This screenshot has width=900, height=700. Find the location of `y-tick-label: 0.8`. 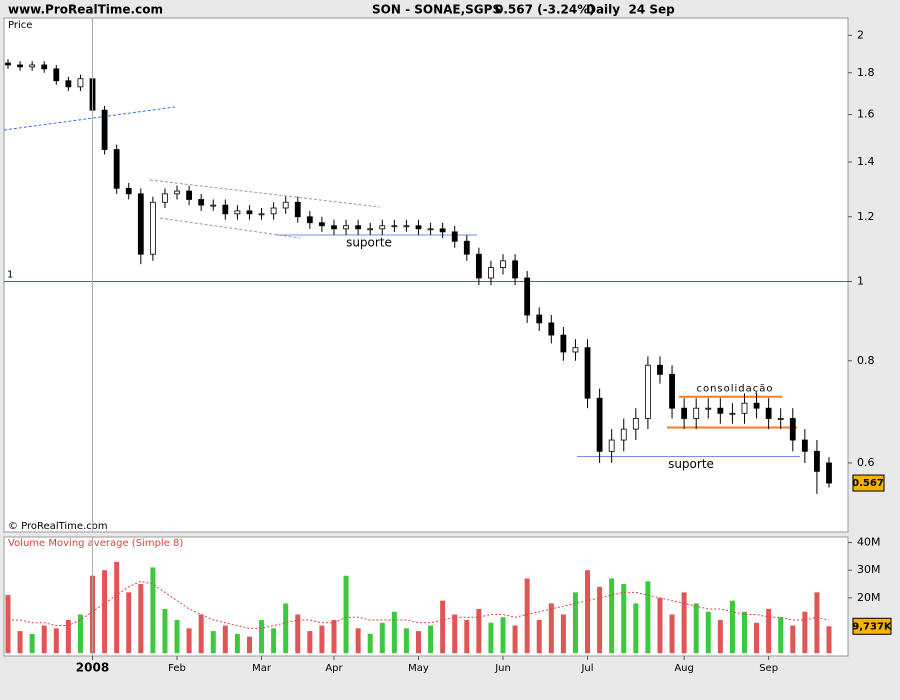

y-tick-label: 0.8 is located at coordinates (866, 360).